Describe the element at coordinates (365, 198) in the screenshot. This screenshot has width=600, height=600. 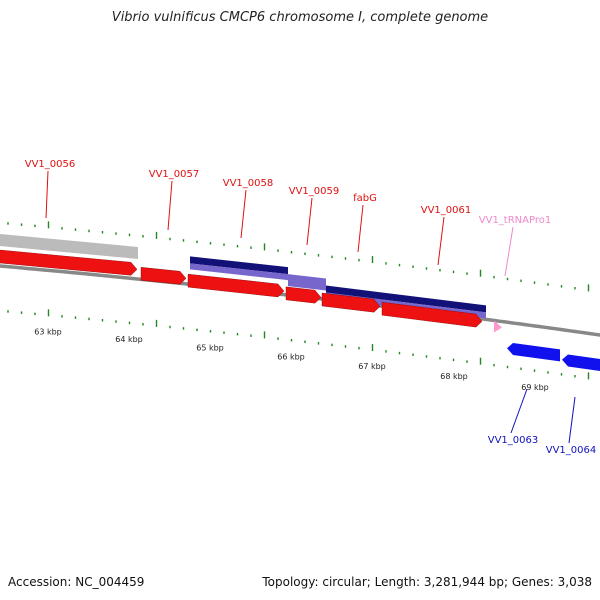
I see `gene-label: fabG` at that location.